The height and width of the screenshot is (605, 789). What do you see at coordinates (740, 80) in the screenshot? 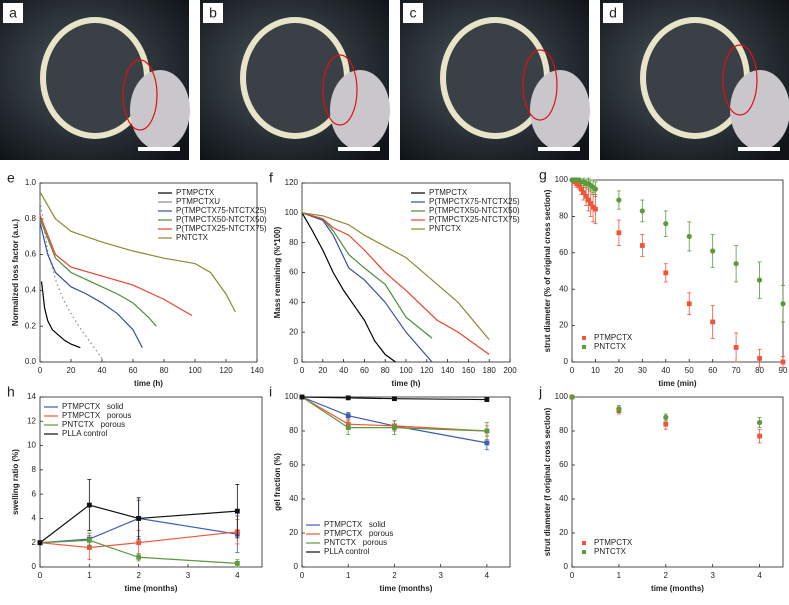
I see `photo-highlight` at bounding box center [740, 80].